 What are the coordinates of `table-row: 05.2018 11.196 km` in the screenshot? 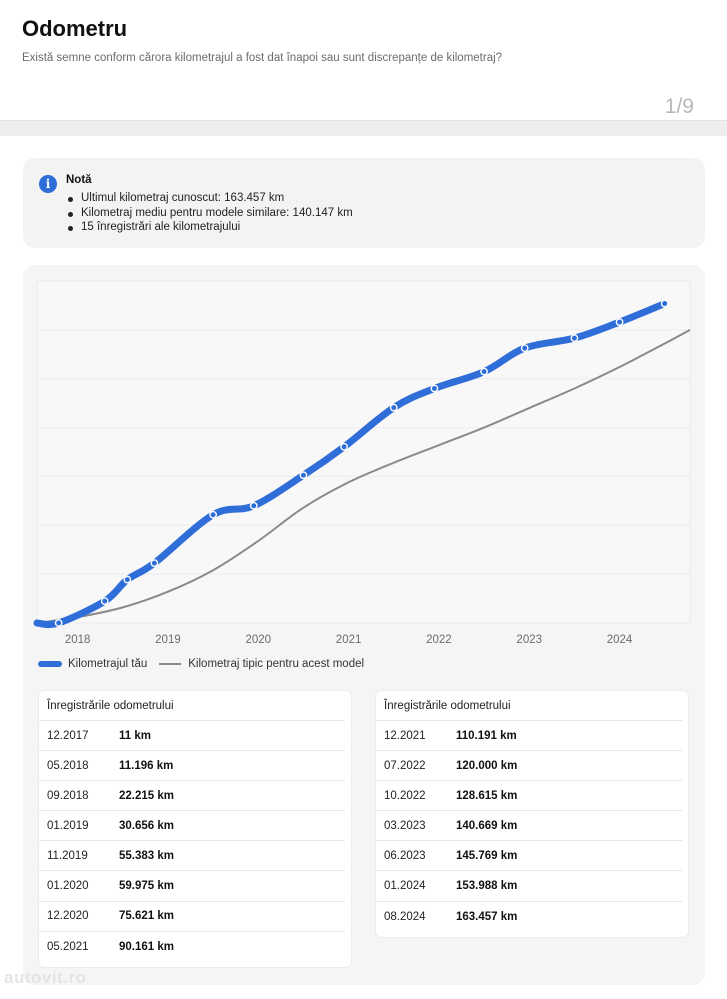 It's located at (192, 766).